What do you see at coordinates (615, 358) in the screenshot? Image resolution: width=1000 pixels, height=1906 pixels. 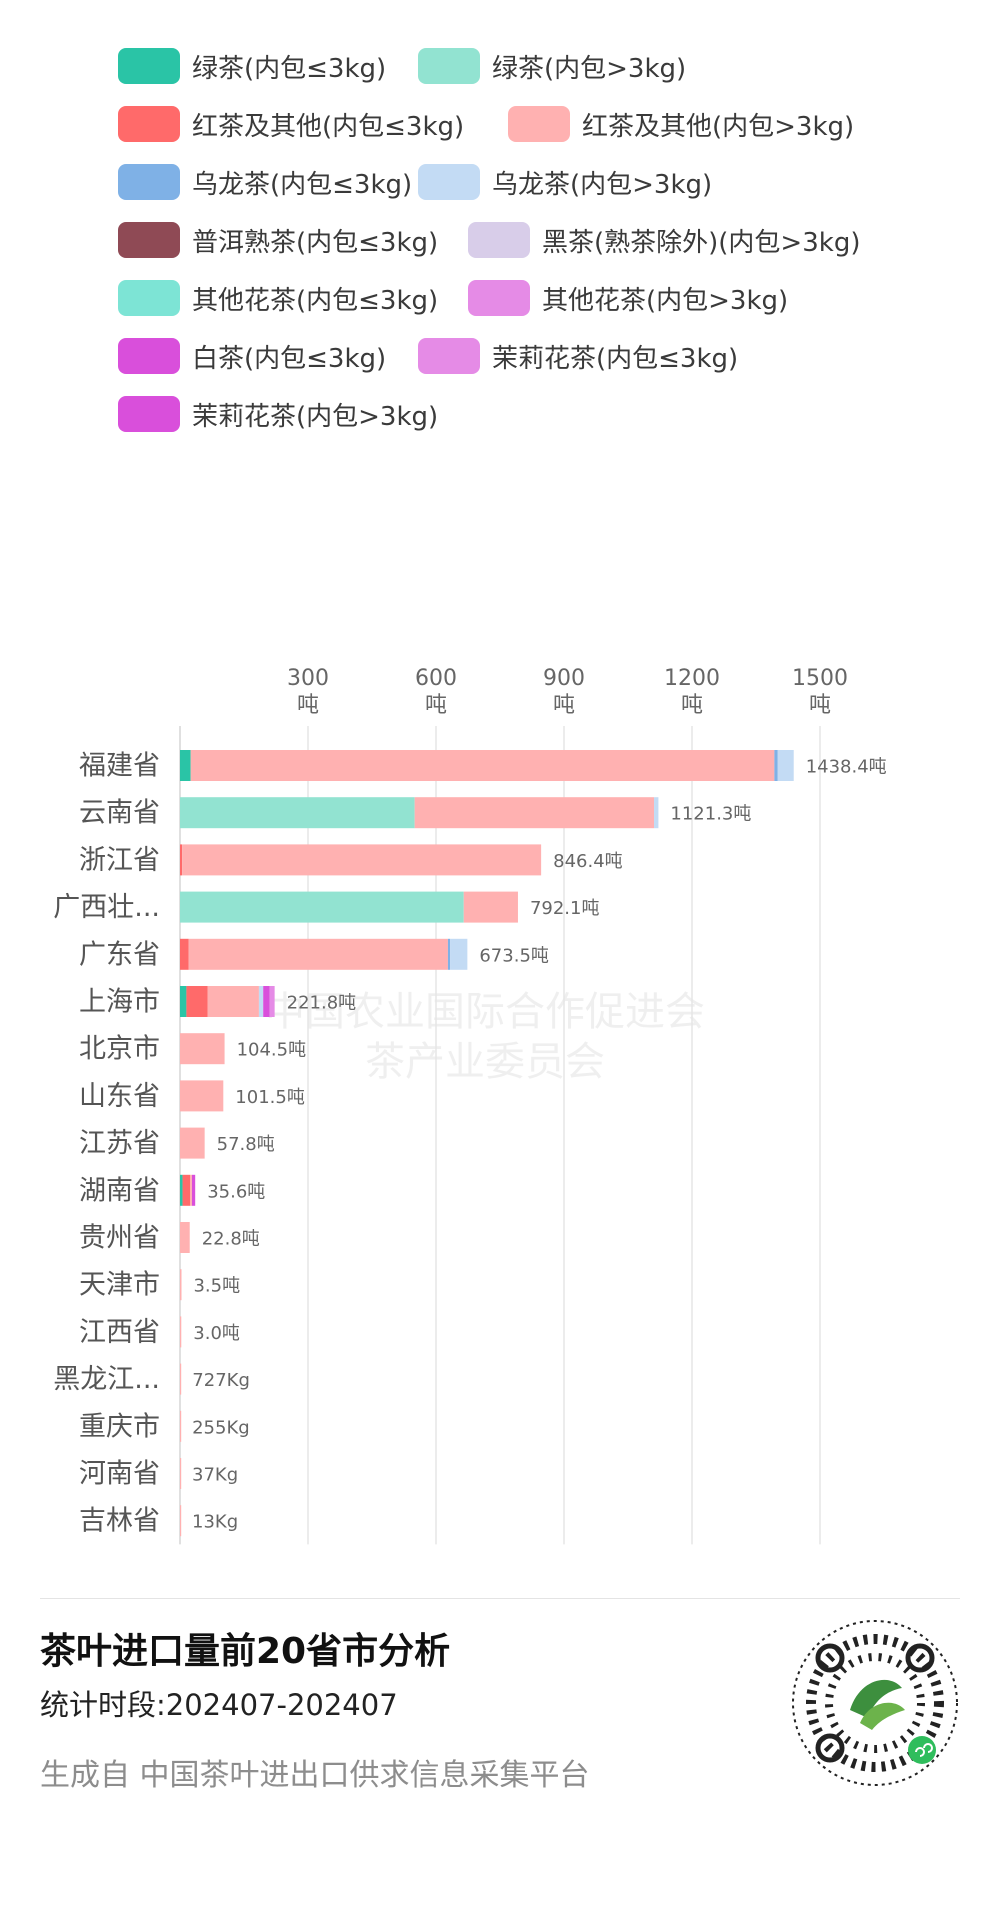 I see `legend-label: 茉莉花茶(内包≤3kg)` at bounding box center [615, 358].